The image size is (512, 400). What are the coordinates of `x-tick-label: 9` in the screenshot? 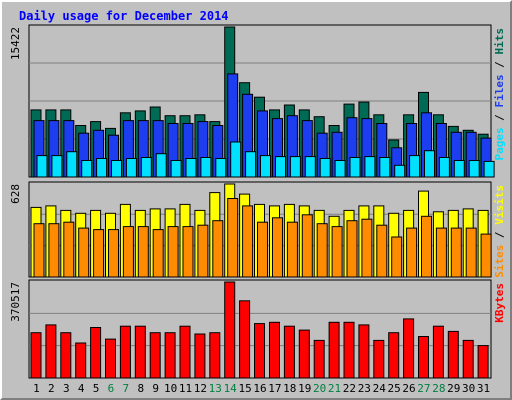 It's located at (155, 388).